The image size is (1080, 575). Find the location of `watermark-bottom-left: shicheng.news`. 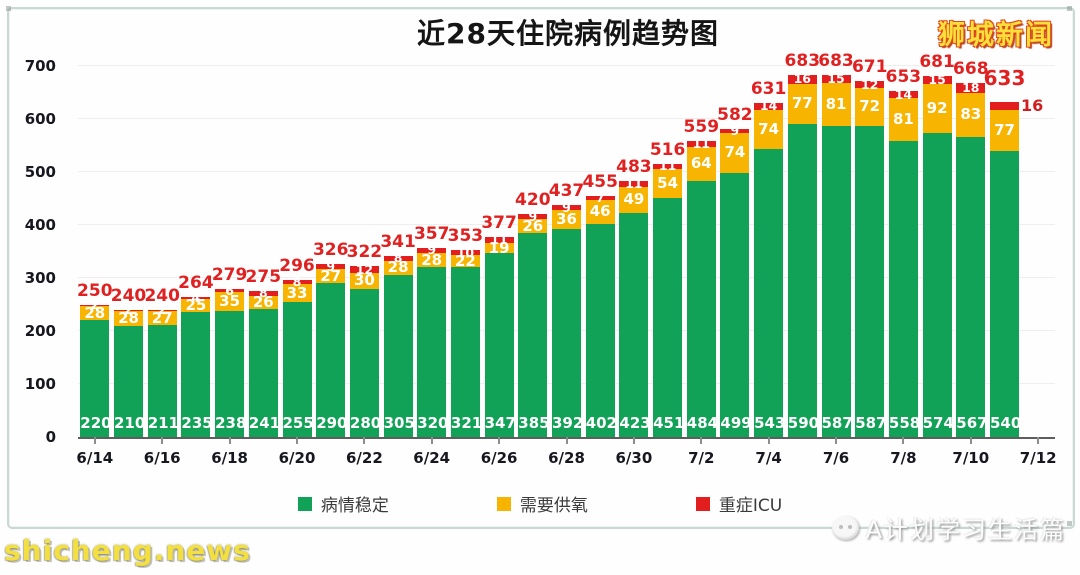

watermark-bottom-left: shicheng.news is located at coordinates (127, 550).